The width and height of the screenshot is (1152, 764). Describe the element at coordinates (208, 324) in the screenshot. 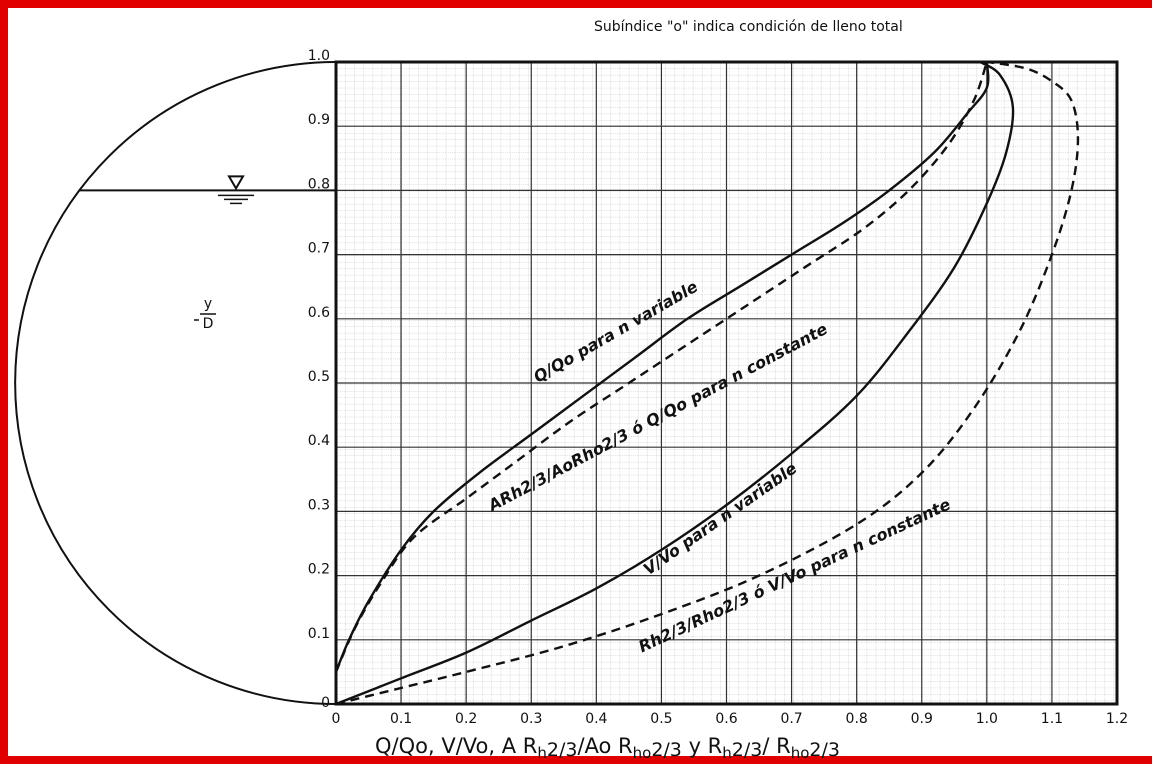

I see `y-axis-label-denominator: D` at that location.